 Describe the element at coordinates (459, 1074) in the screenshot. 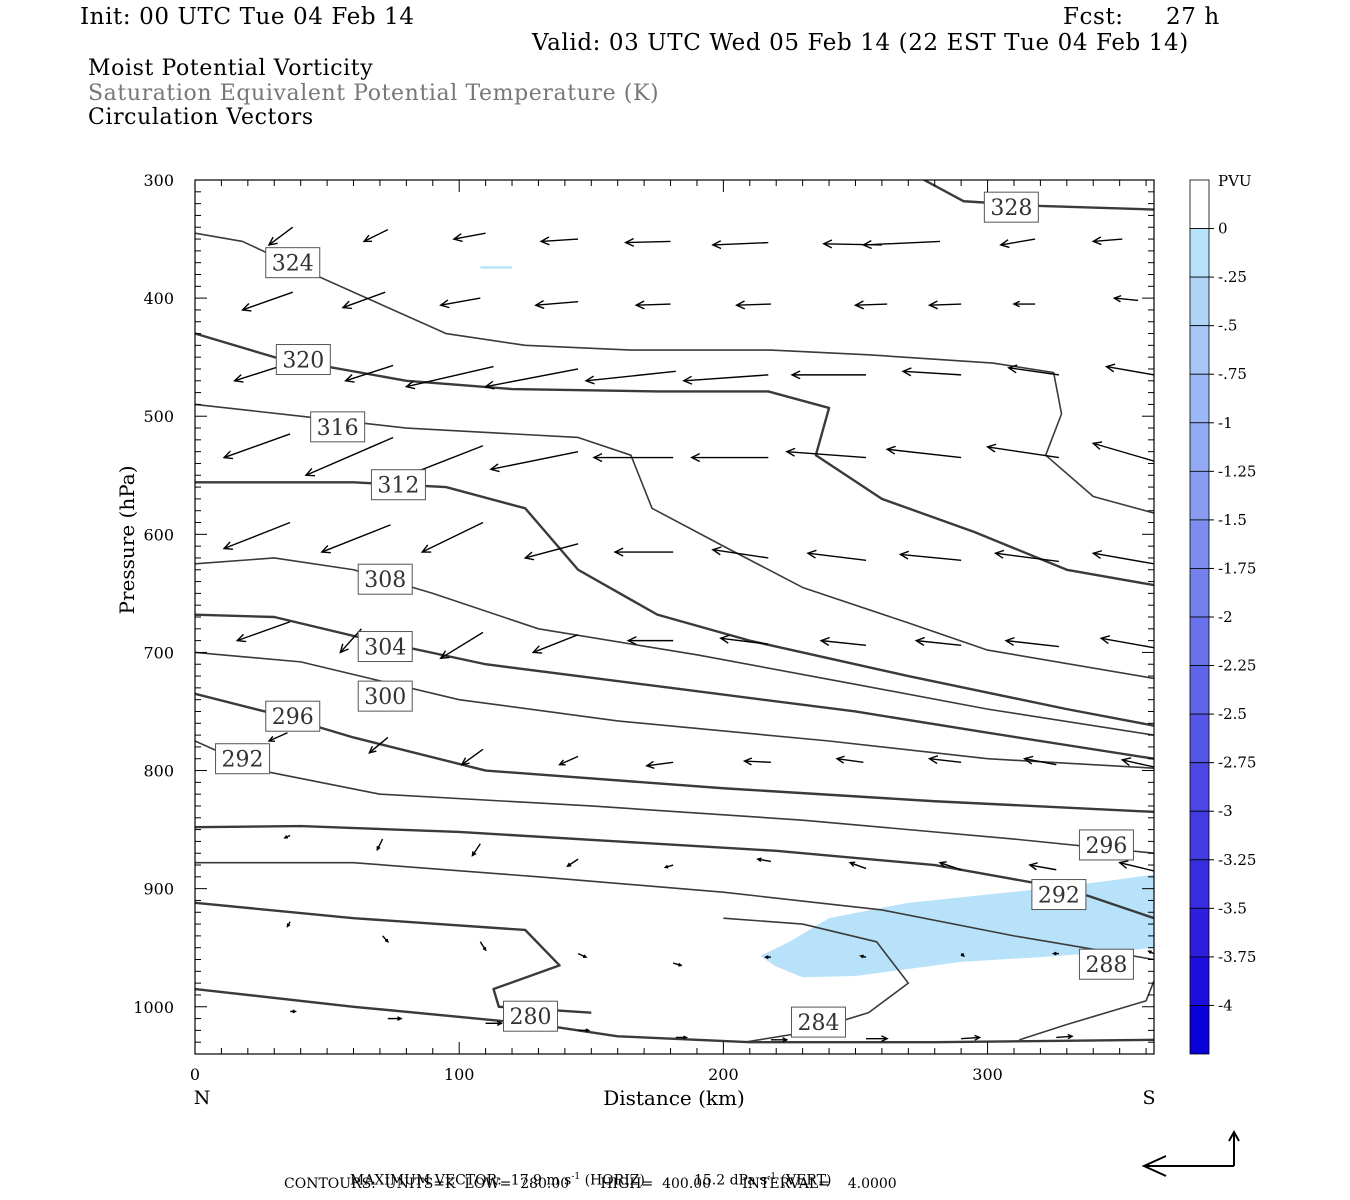

I see `x-tick-label: 100` at that location.